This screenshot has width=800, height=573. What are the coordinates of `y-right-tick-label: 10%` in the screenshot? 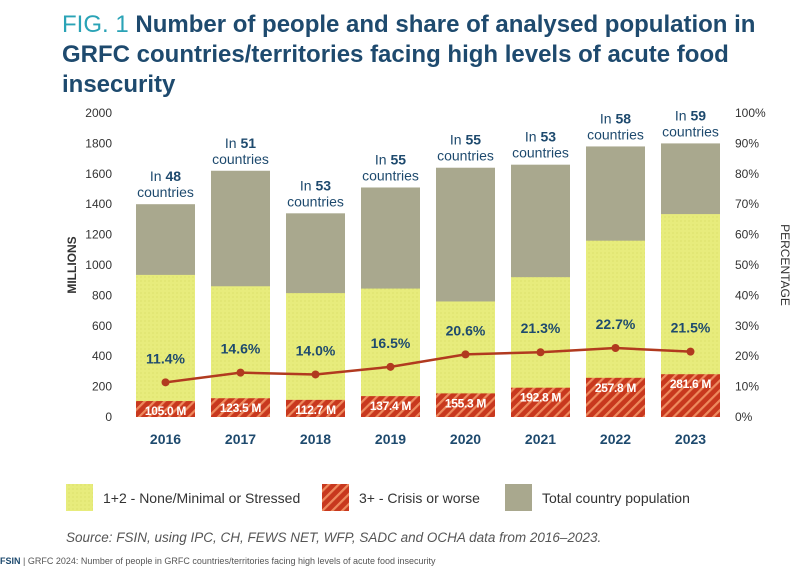 It's located at (747, 387).